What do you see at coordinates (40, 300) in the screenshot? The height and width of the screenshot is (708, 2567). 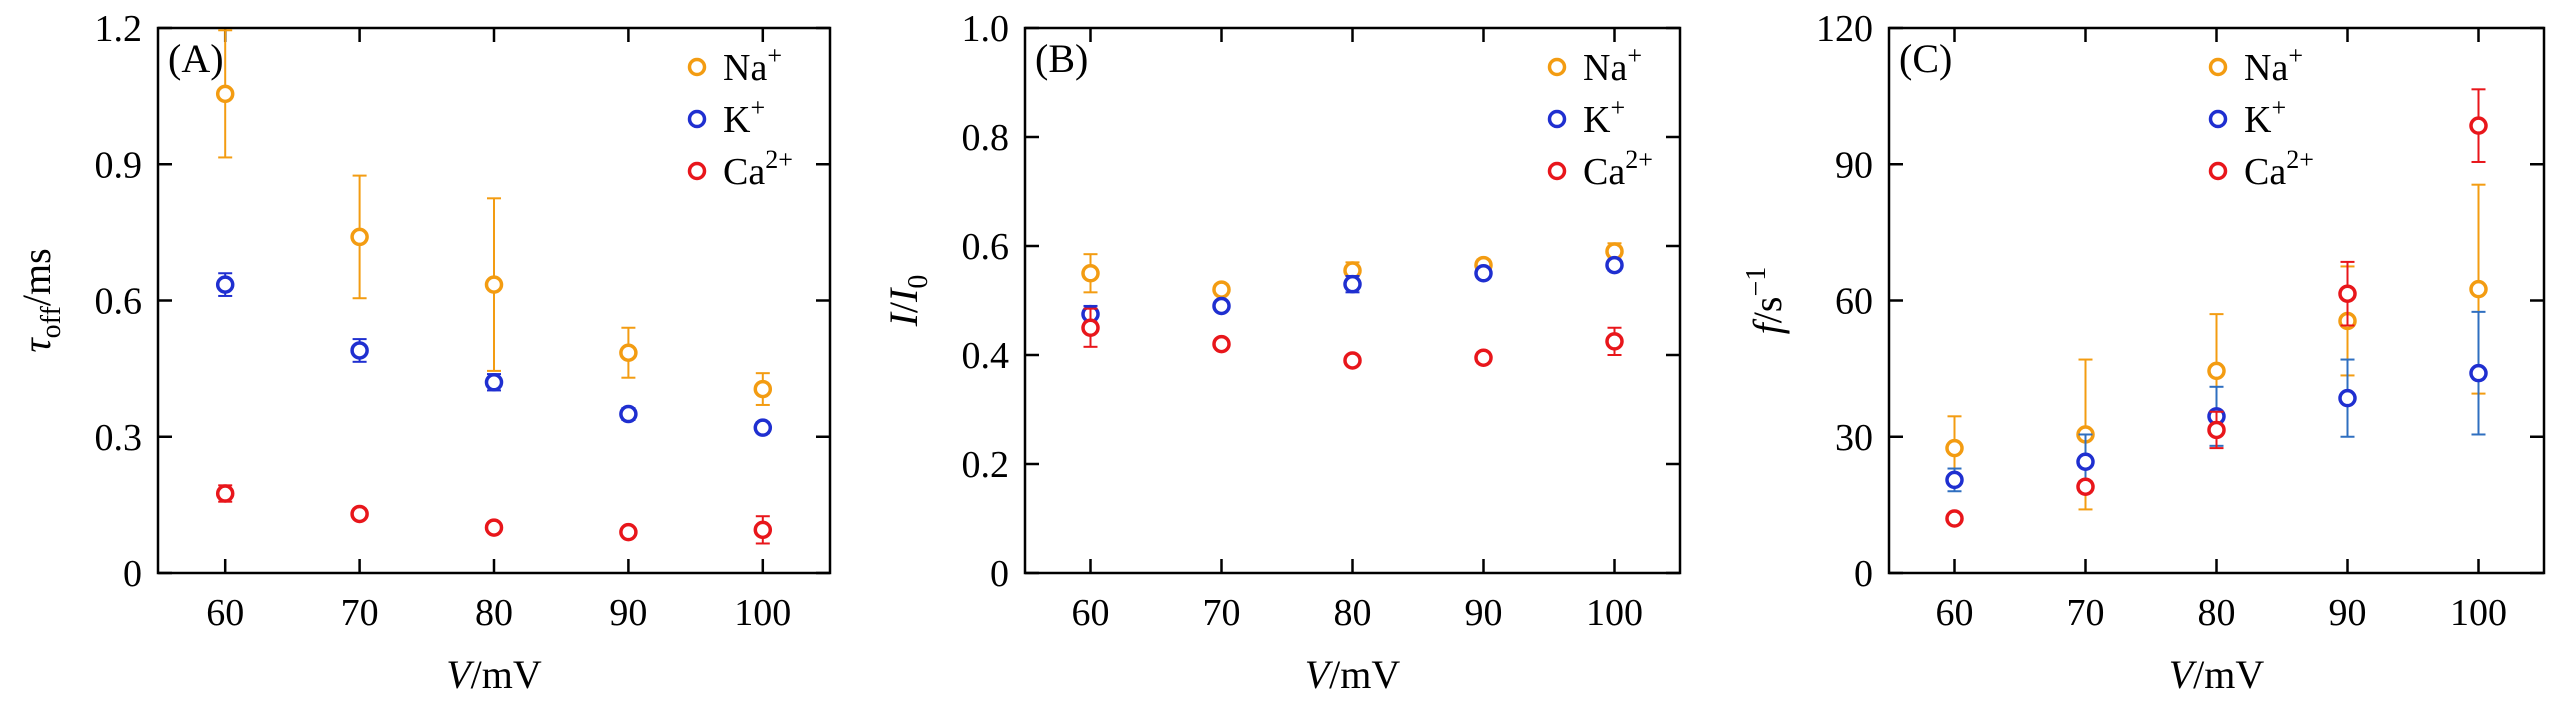 I see `y-axis-label: τoff/ms` at bounding box center [40, 300].